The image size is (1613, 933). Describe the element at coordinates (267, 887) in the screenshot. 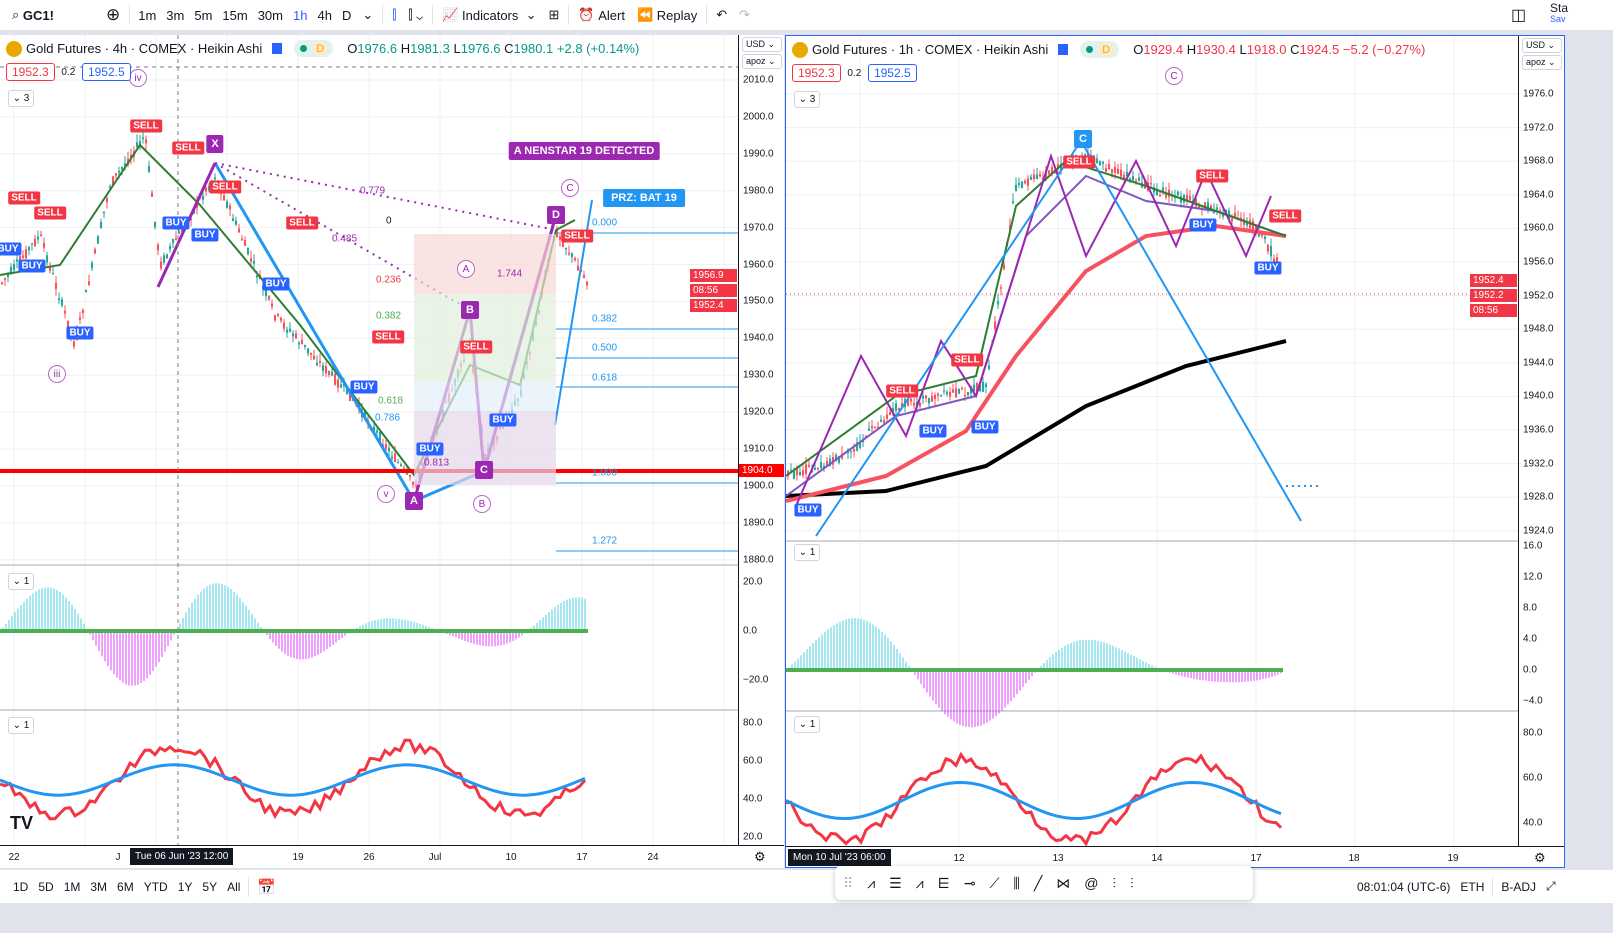

I see `goto-date-icon: 📅` at that location.